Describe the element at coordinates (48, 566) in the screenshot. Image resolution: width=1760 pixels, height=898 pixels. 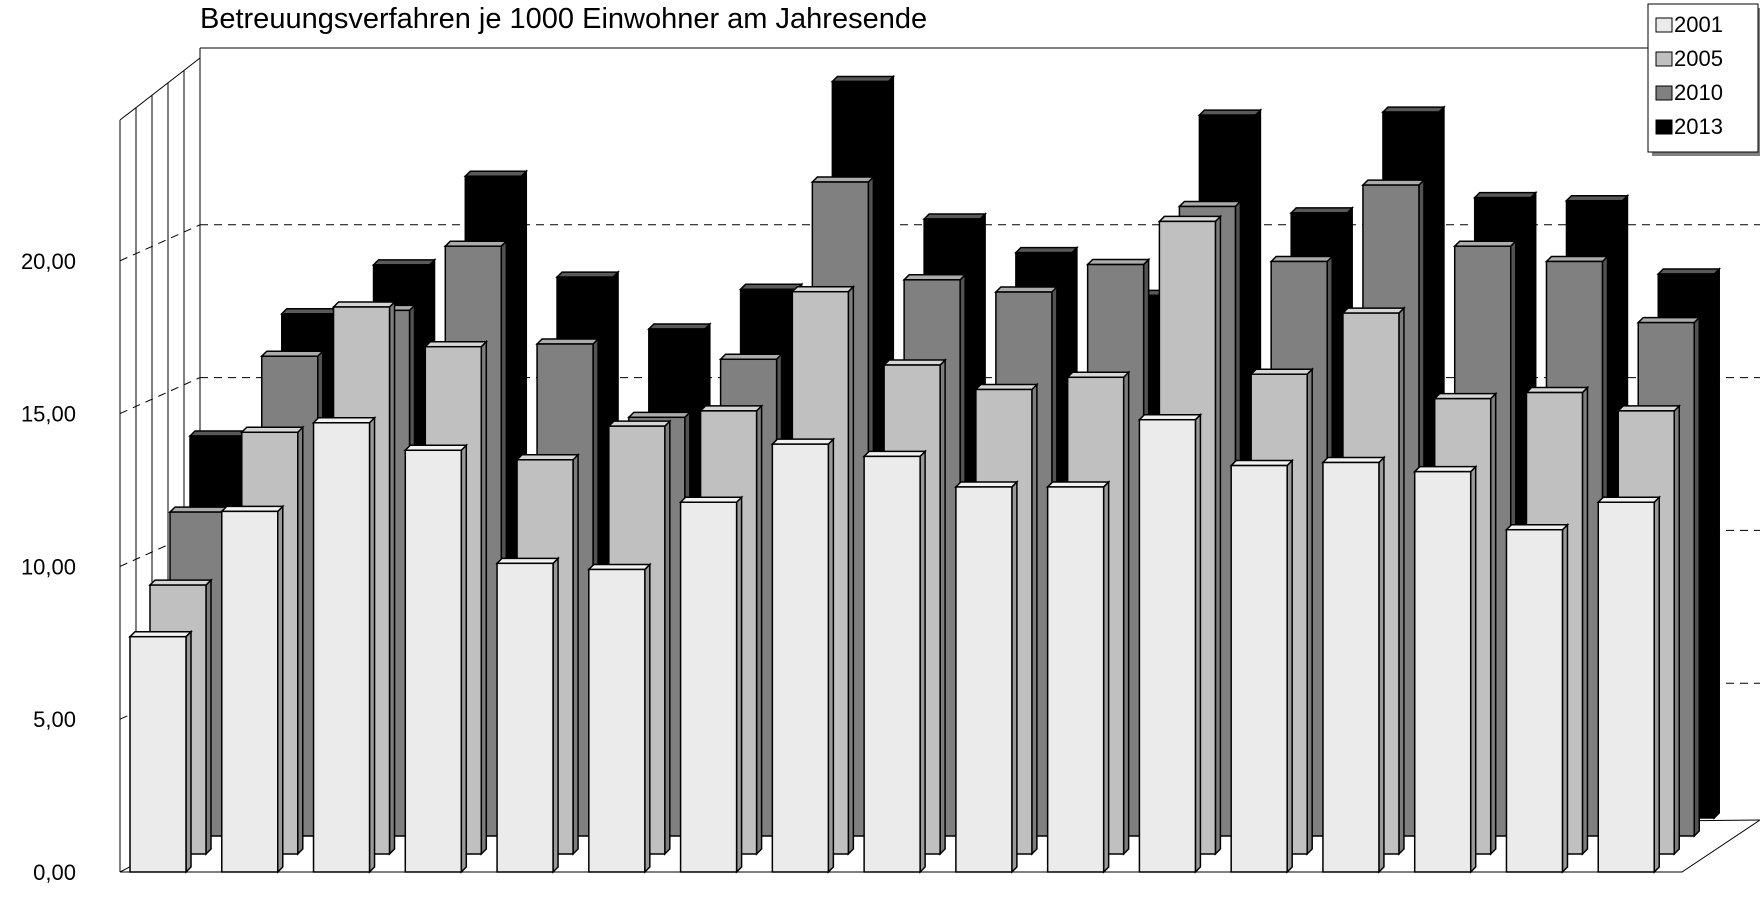
I see `y-tick-label: 10,00` at that location.